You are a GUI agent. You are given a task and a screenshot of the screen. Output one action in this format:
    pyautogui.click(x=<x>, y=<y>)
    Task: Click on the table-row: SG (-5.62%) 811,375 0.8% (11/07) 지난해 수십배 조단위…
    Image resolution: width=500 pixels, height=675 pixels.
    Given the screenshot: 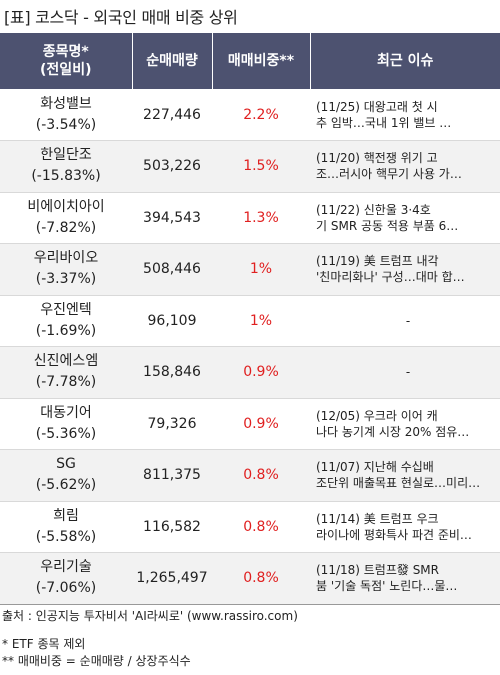 What is the action you would take?
    pyautogui.click(x=250, y=475)
    